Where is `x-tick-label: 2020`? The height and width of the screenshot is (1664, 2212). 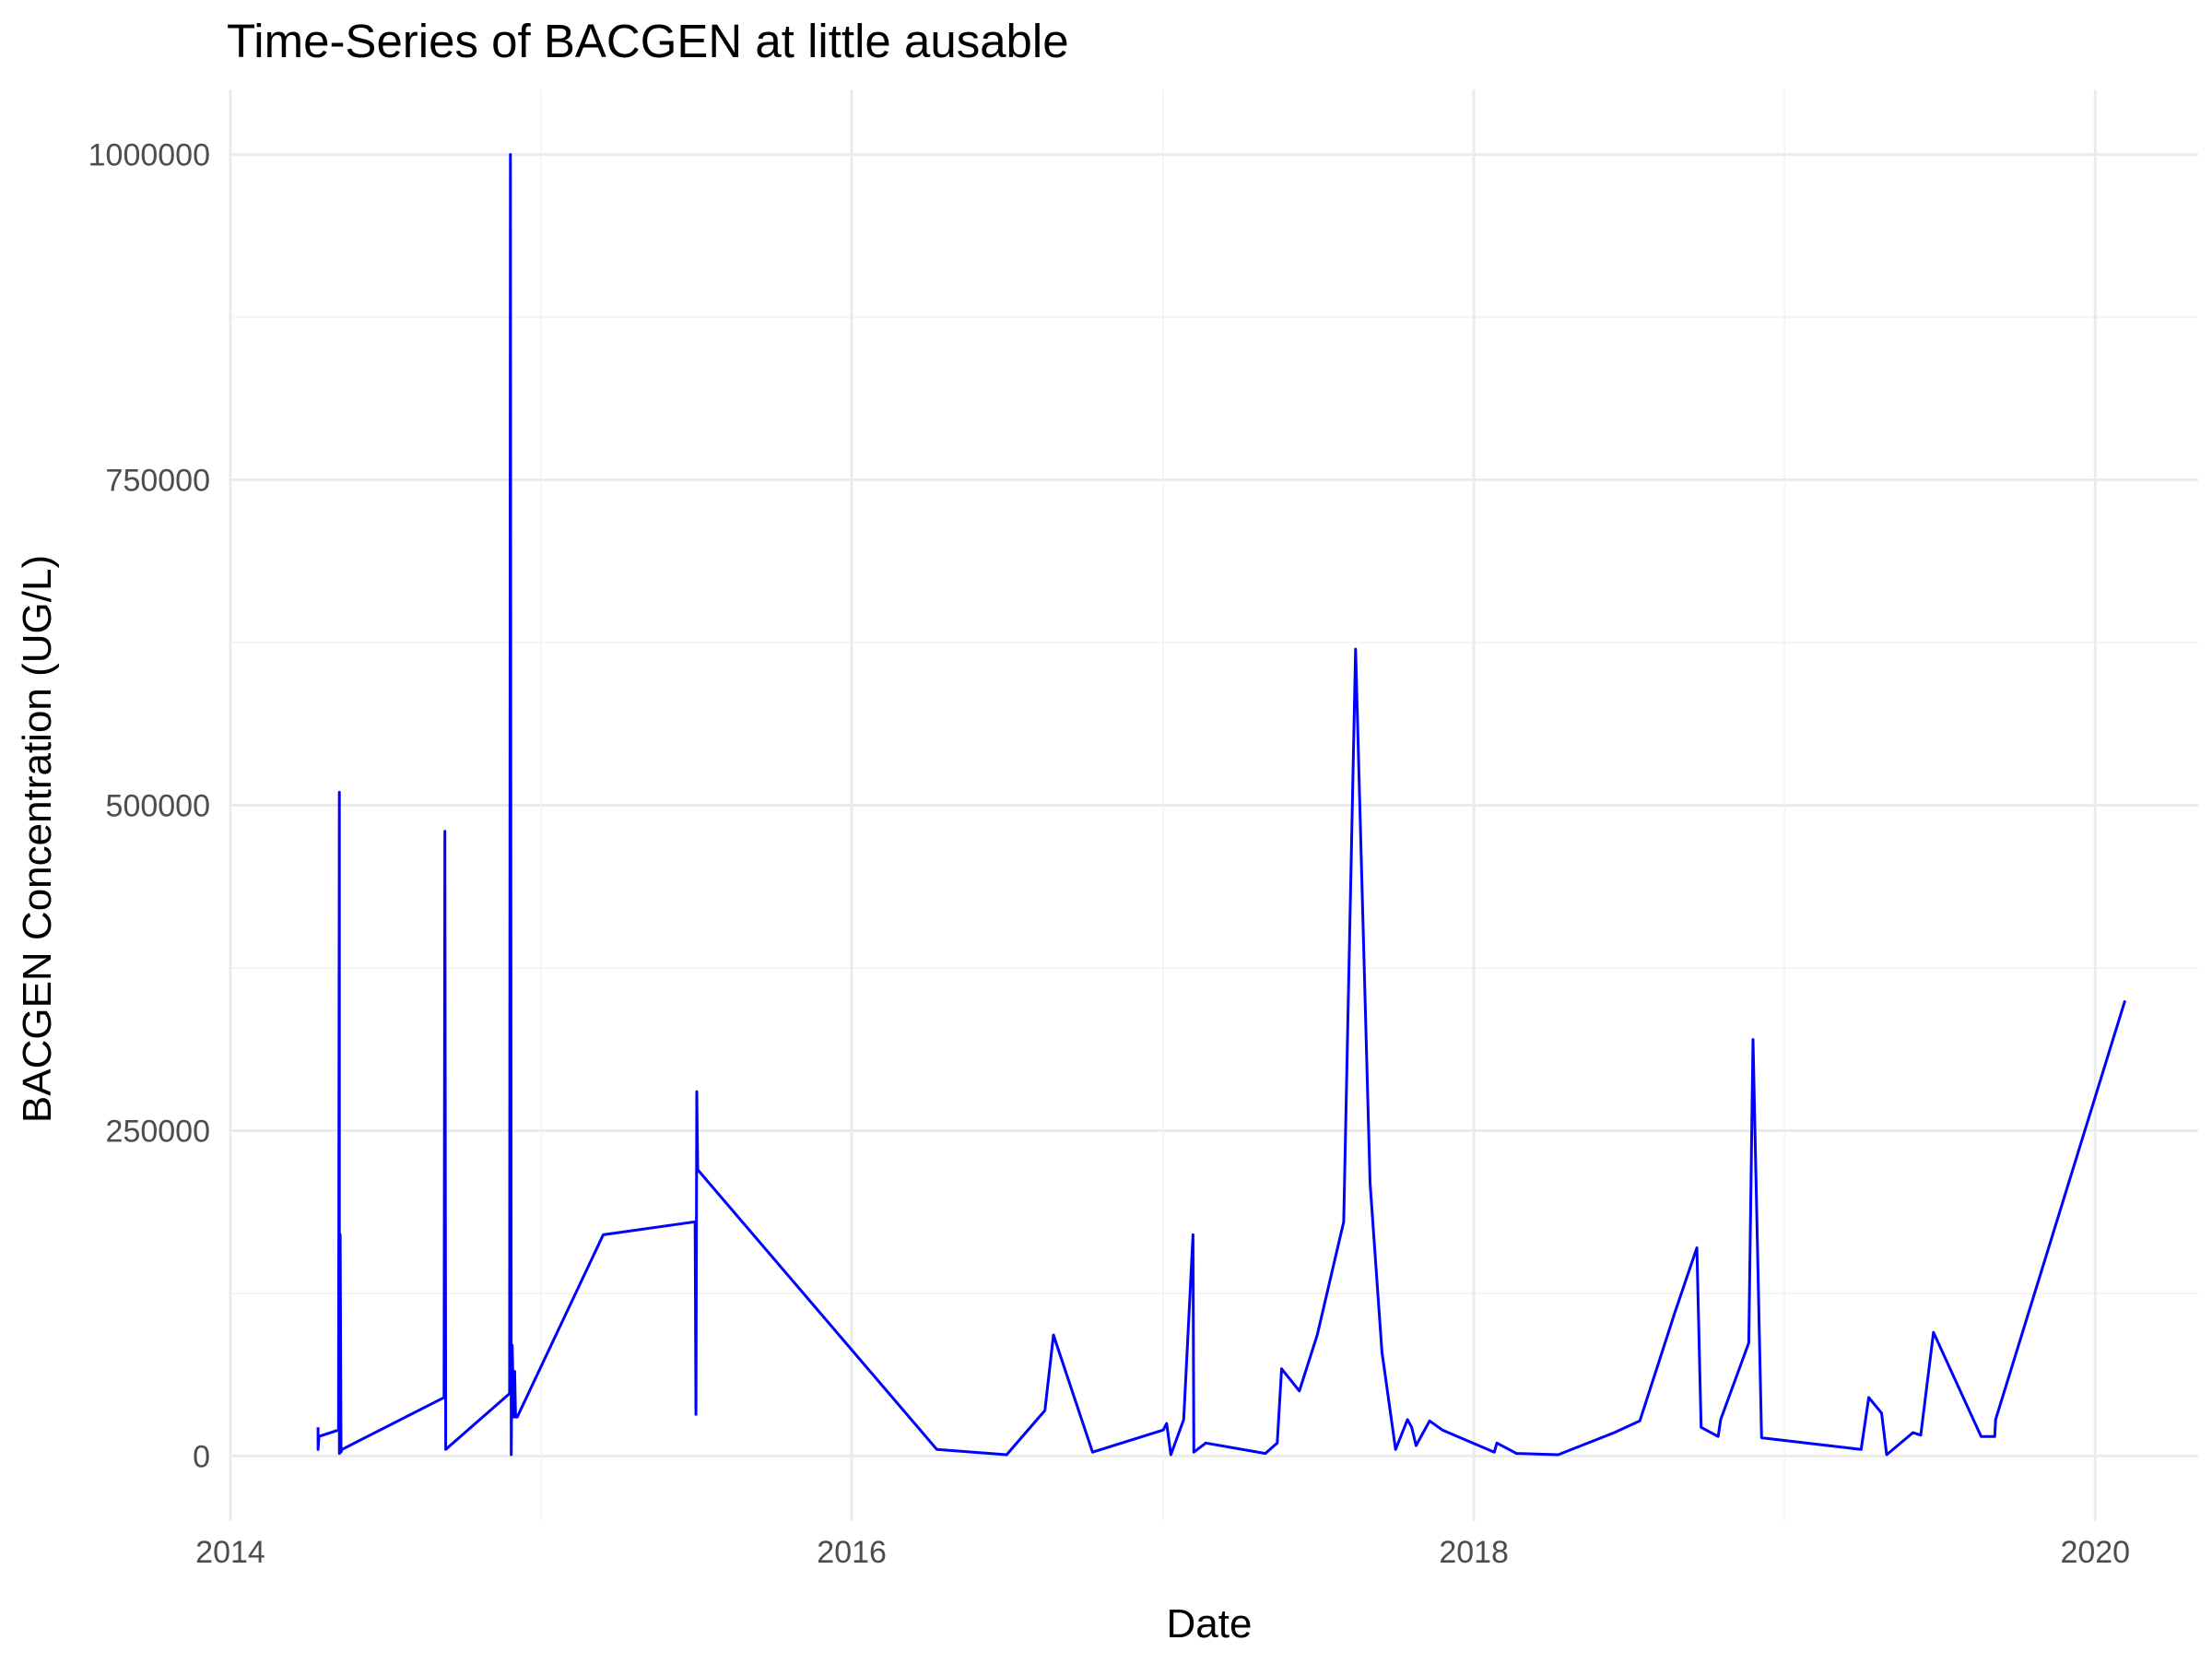
x-tick-label: 2020 is located at coordinates (2095, 1552).